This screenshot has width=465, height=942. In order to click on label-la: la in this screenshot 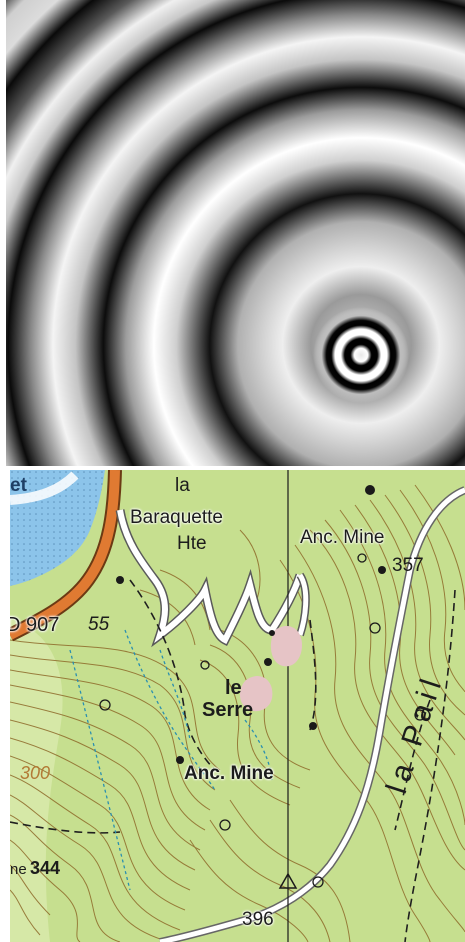, I will do `click(182, 485)`.